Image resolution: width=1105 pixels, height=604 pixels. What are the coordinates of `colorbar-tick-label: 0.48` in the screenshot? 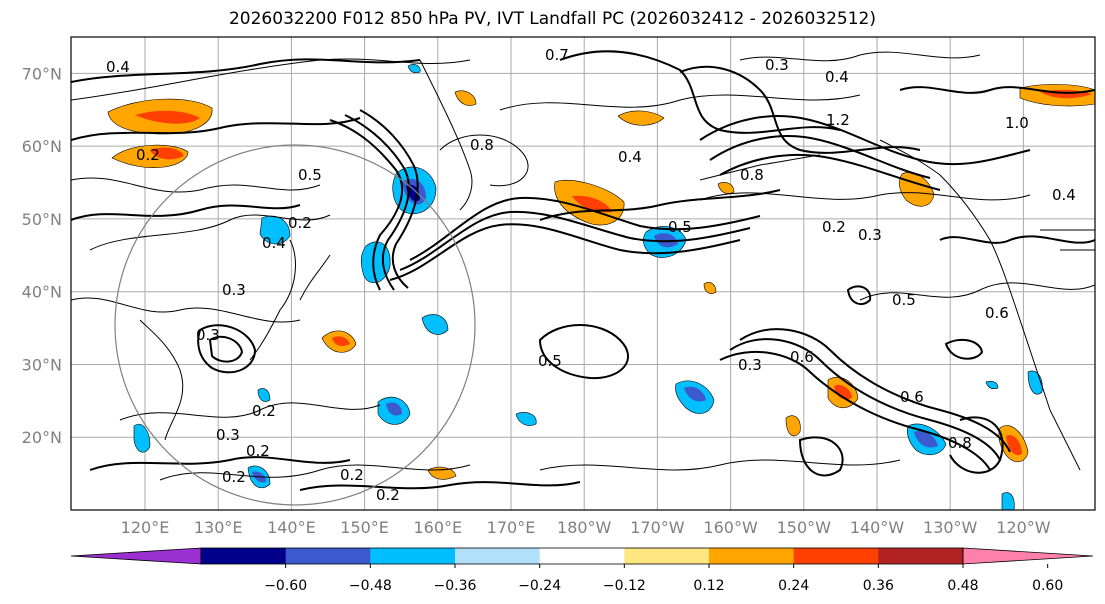 It's located at (962, 586).